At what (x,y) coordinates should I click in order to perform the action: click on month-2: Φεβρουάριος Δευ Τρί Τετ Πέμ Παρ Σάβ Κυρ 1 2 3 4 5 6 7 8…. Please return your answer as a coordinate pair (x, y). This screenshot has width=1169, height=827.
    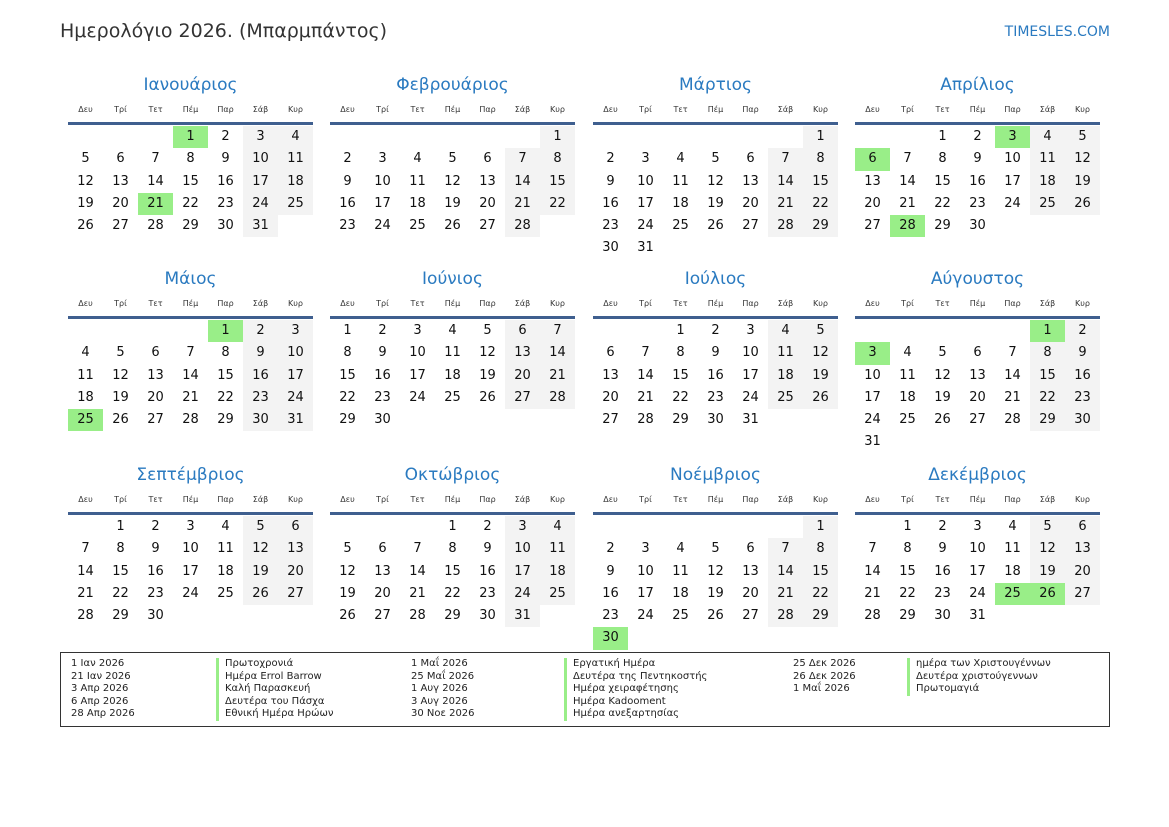
    Looking at the image, I should click on (452, 155).